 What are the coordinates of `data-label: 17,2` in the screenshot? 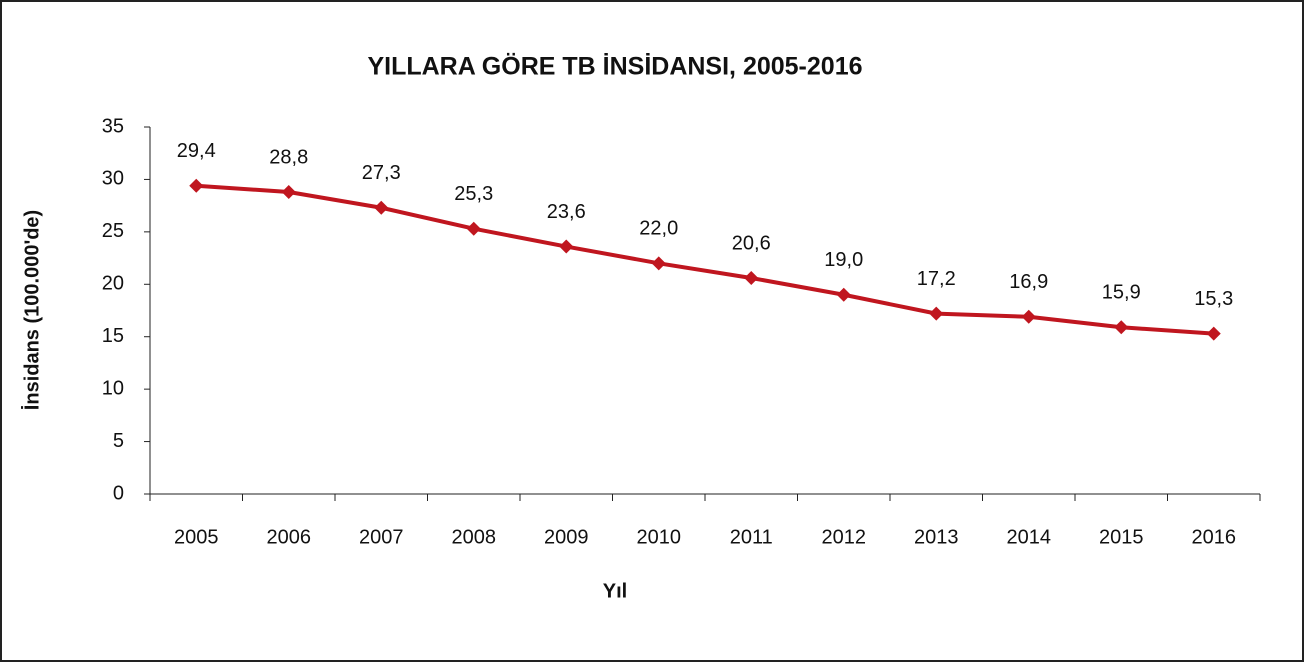 It's located at (936, 279).